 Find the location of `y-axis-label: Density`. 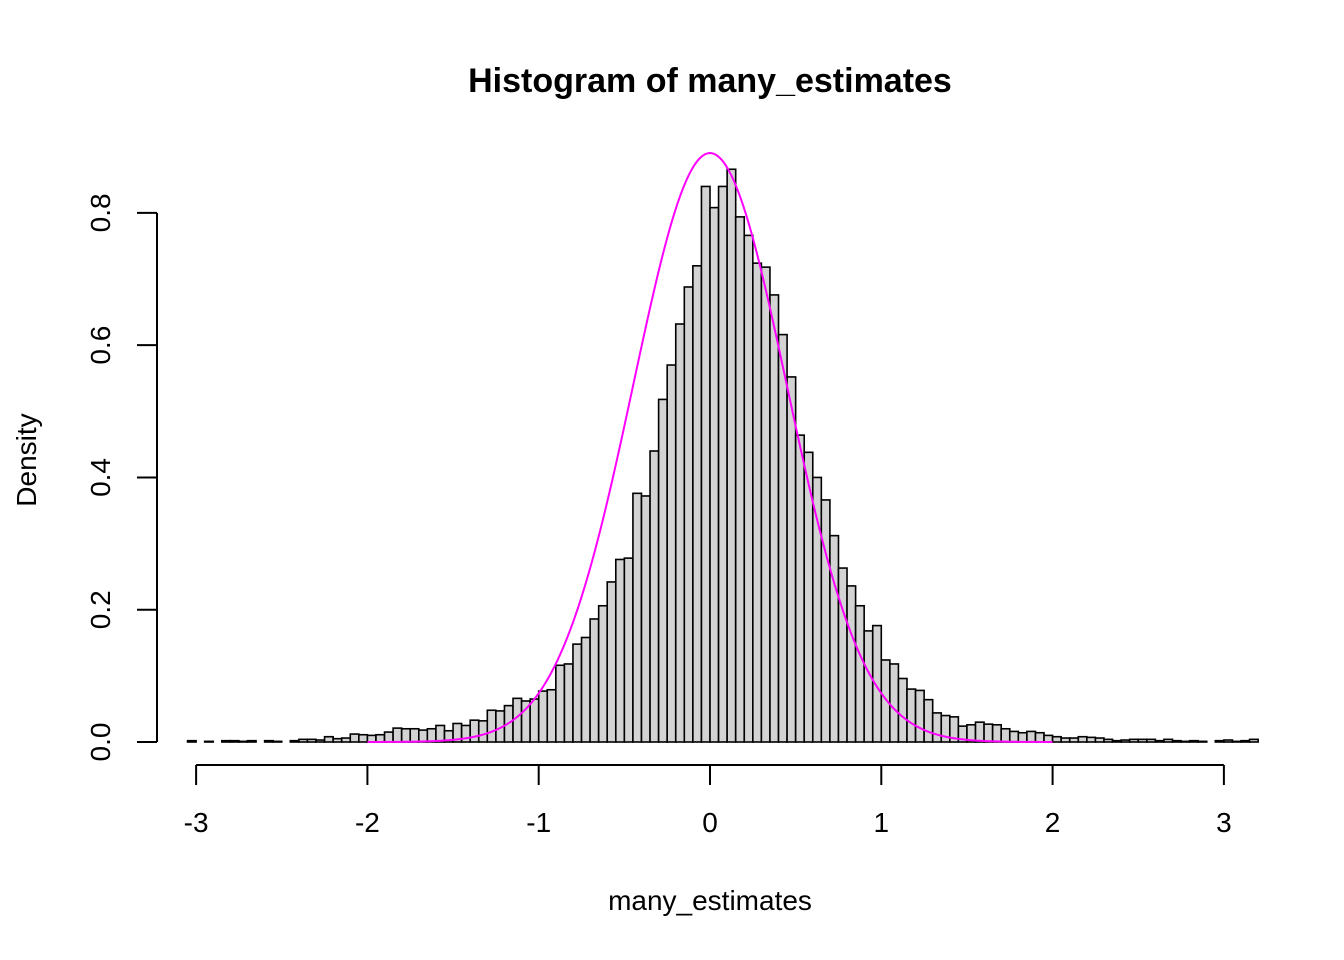

y-axis-label: Density is located at coordinates (26, 459).